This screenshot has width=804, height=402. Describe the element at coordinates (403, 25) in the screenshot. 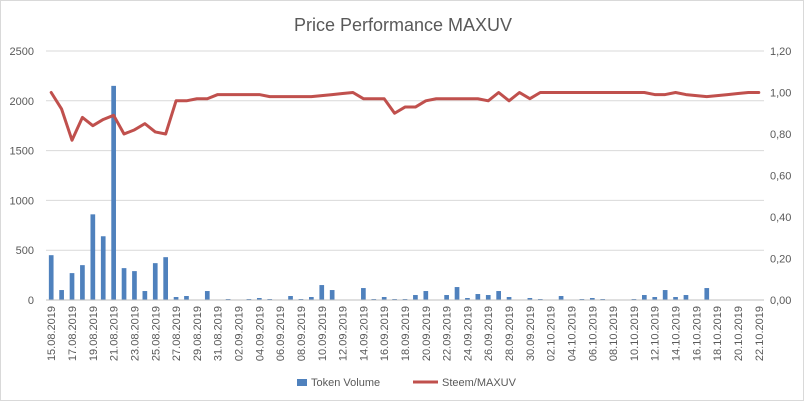

I see `chart-title: Price Performance MAXUV` at that location.